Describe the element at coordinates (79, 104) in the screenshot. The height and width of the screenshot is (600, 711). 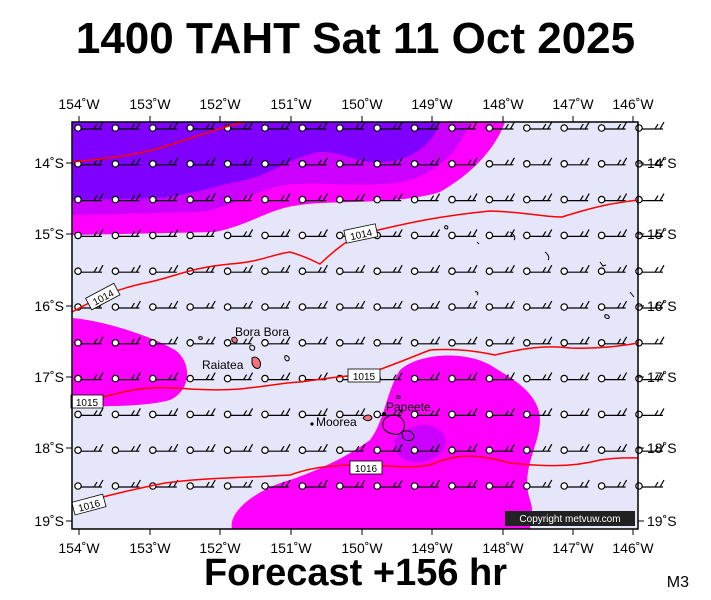
I see `lon-label-top-154: 154˚W` at that location.